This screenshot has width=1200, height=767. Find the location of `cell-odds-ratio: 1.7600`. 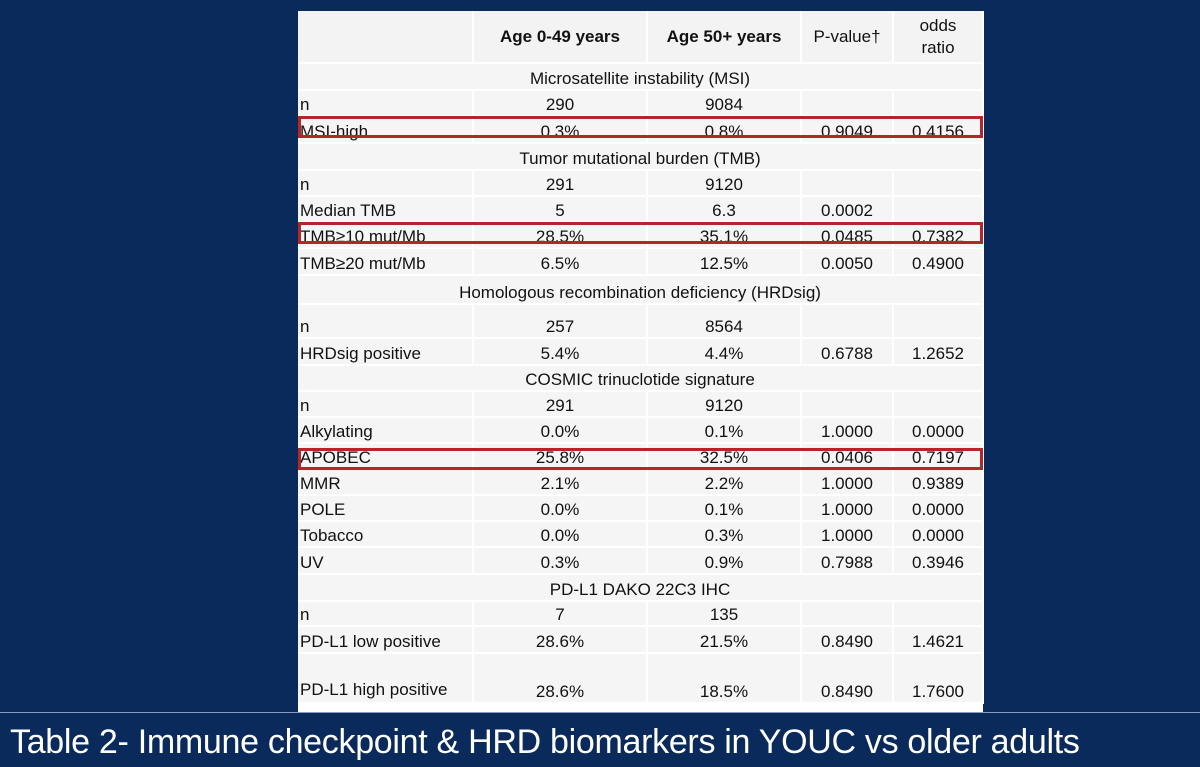

cell-odds-ratio: 1.7600 is located at coordinates (938, 678).